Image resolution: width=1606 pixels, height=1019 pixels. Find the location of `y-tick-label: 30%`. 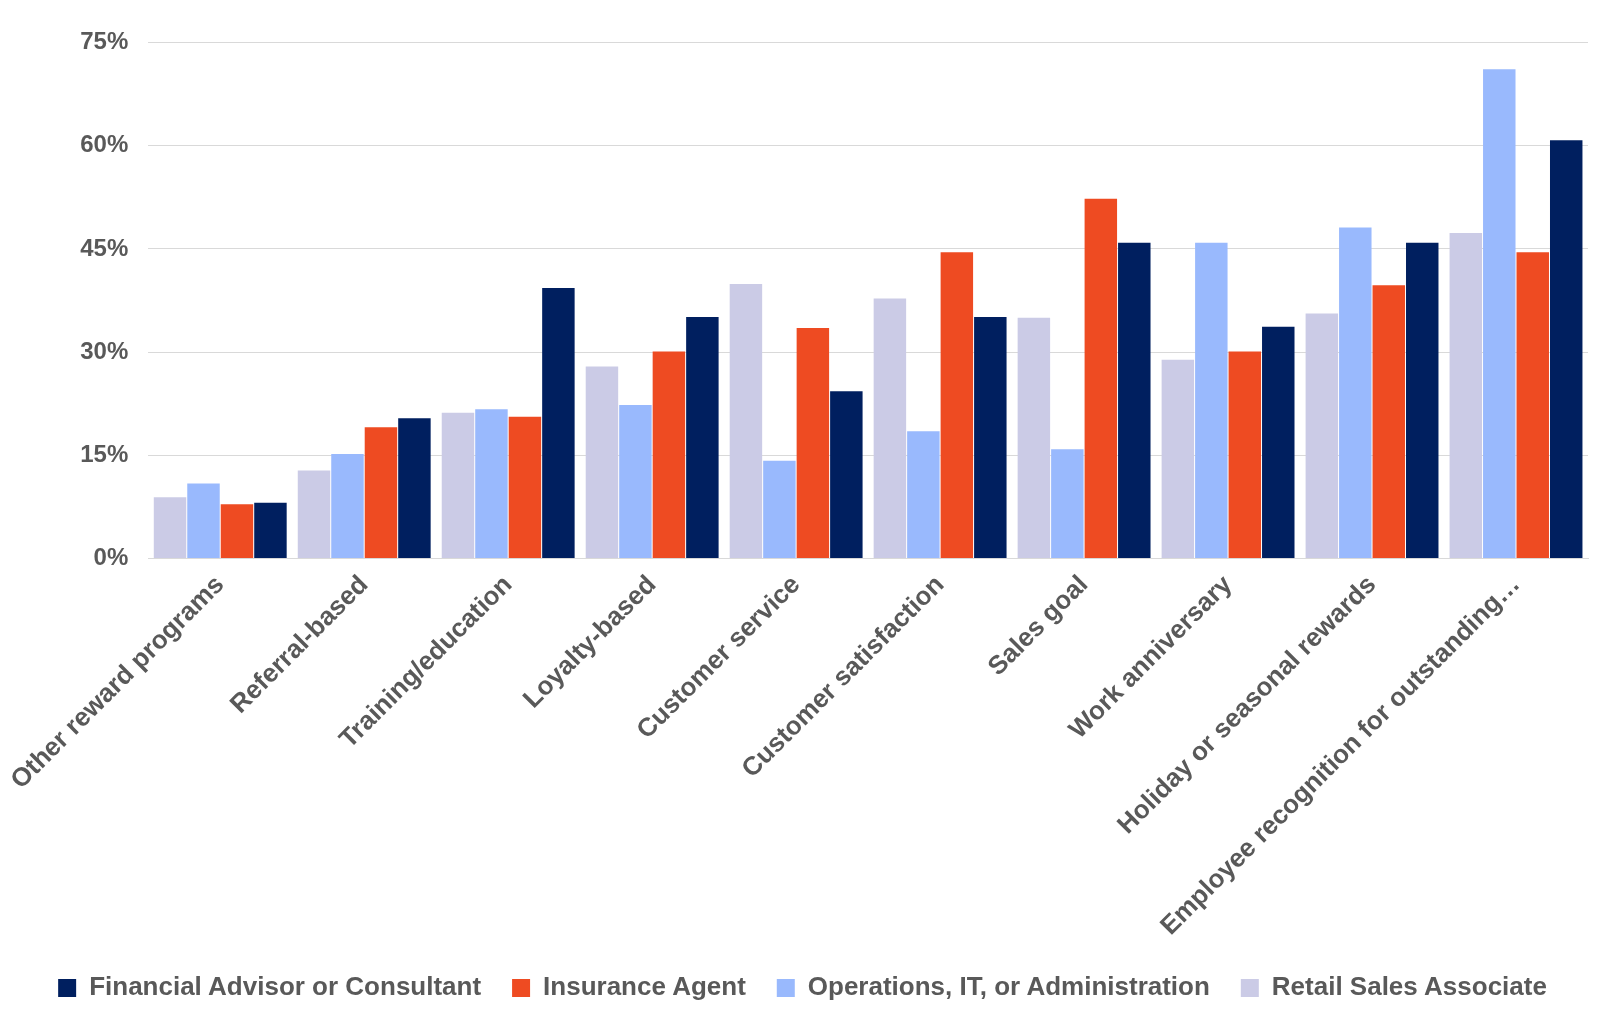

y-tick-label: 30% is located at coordinates (104, 350).